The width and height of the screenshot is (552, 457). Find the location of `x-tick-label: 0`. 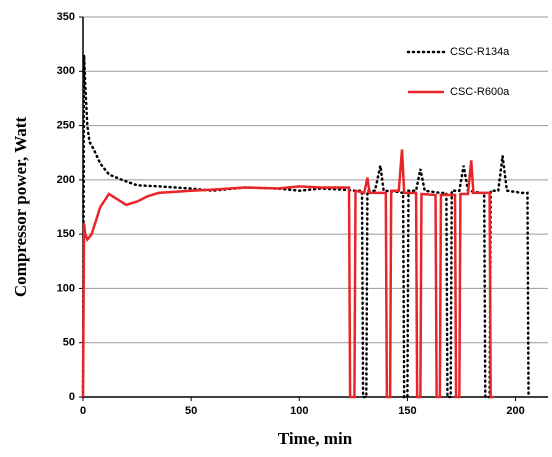

x-tick-label: 0 is located at coordinates (83, 411).